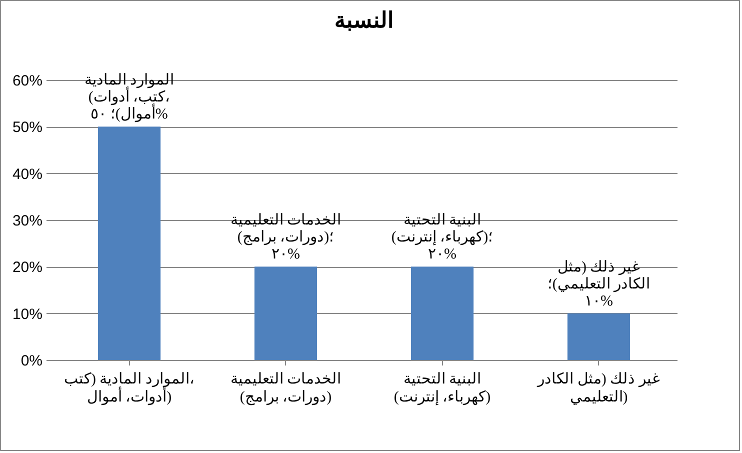  Describe the element at coordinates (27, 174) in the screenshot. I see `y-tick-label: 40%` at that location.